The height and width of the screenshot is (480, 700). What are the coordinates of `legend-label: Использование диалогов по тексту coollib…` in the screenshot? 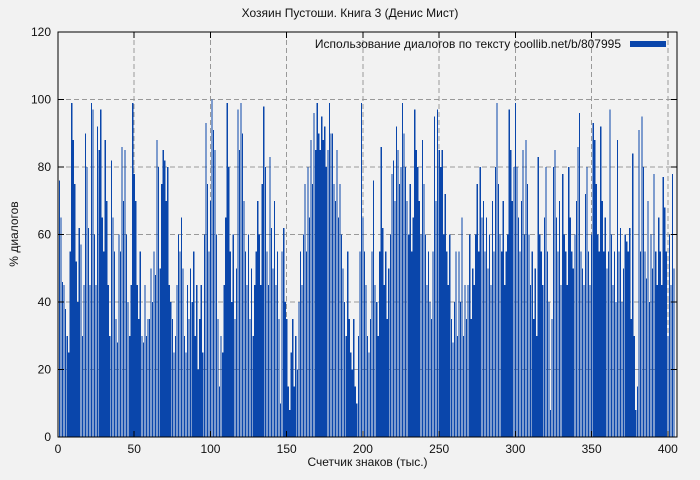 It's located at (467, 44).